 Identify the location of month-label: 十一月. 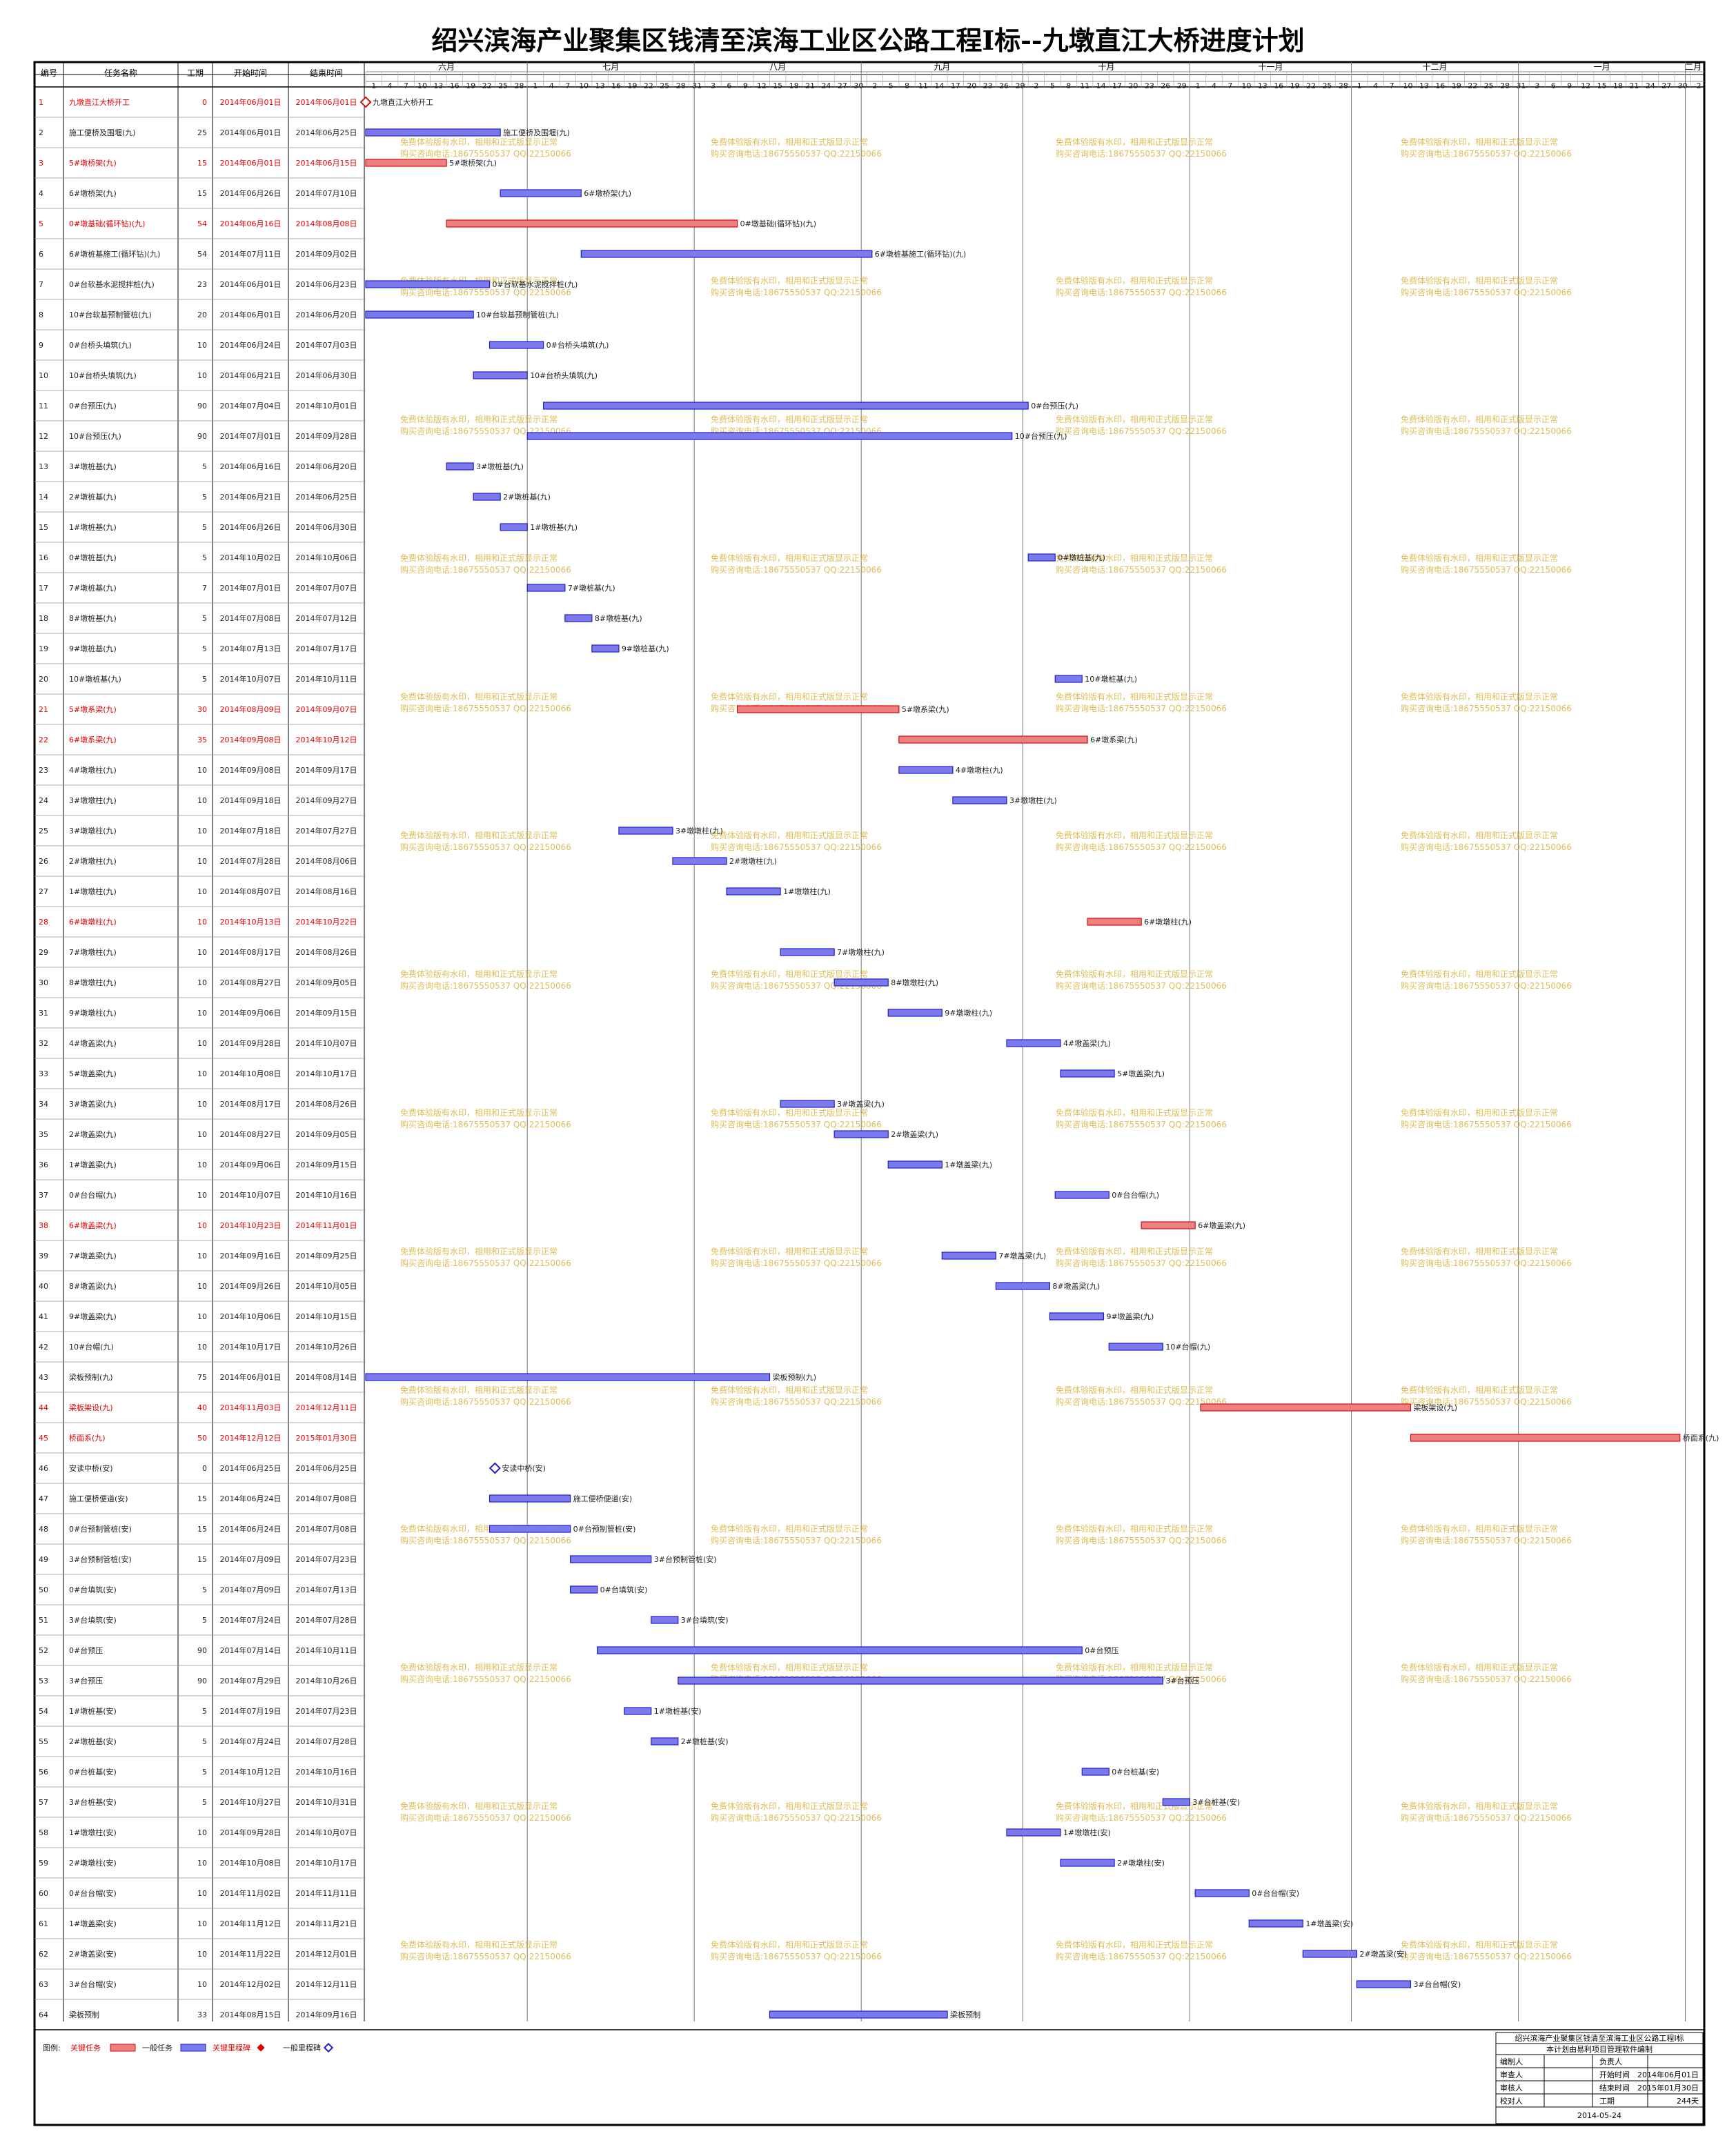
(1271, 67).